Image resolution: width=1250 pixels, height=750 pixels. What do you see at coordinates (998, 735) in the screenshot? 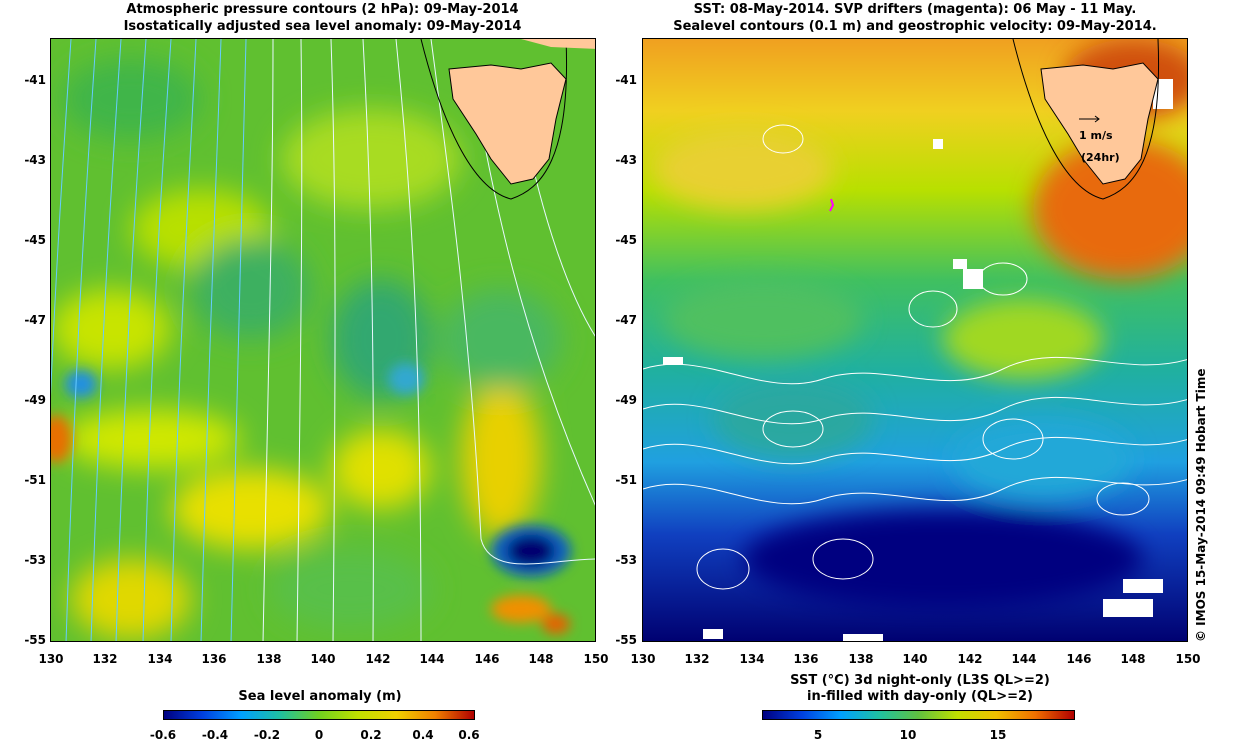
I see `sst-colorbar-tick: 15` at bounding box center [998, 735].